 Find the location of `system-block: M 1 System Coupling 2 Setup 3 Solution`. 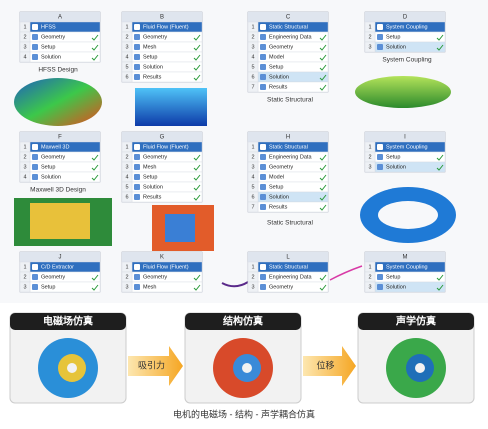

system-block: M 1 System Coupling 2 Setup 3 Solution is located at coordinates (405, 272).